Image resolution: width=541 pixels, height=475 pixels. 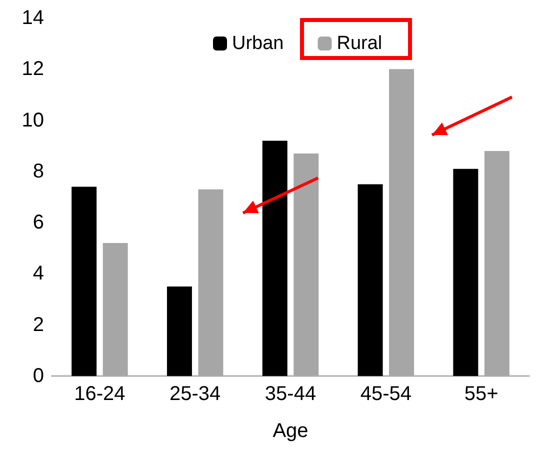 I want to click on y-tick-label: 14, so click(x=33, y=18).